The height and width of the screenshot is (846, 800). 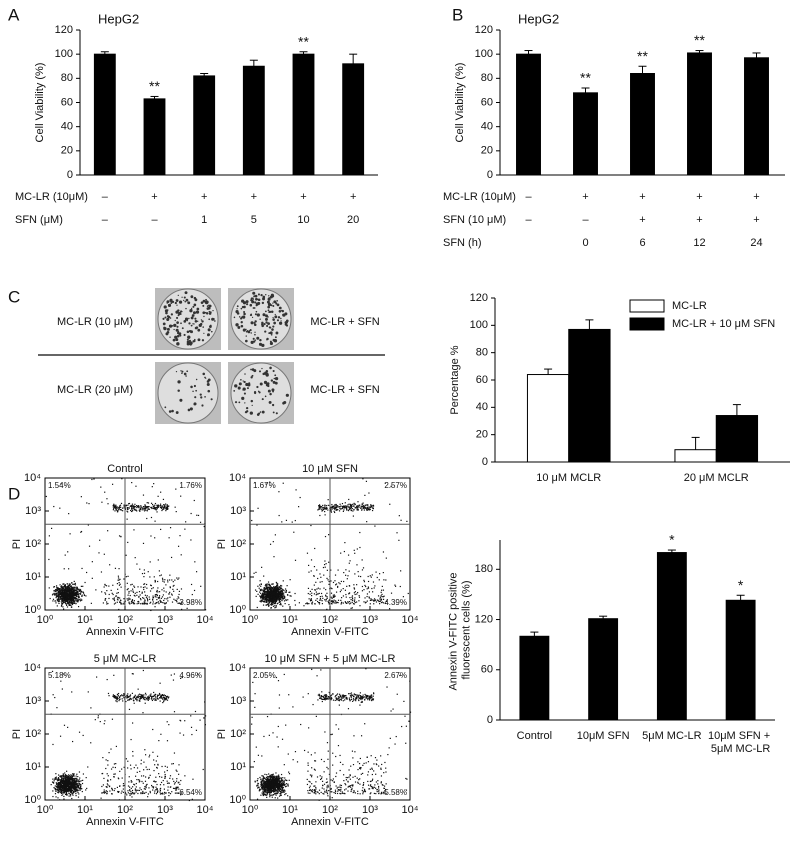 I want to click on x-axis-label: Annexin V-FITC, so click(x=330, y=632).